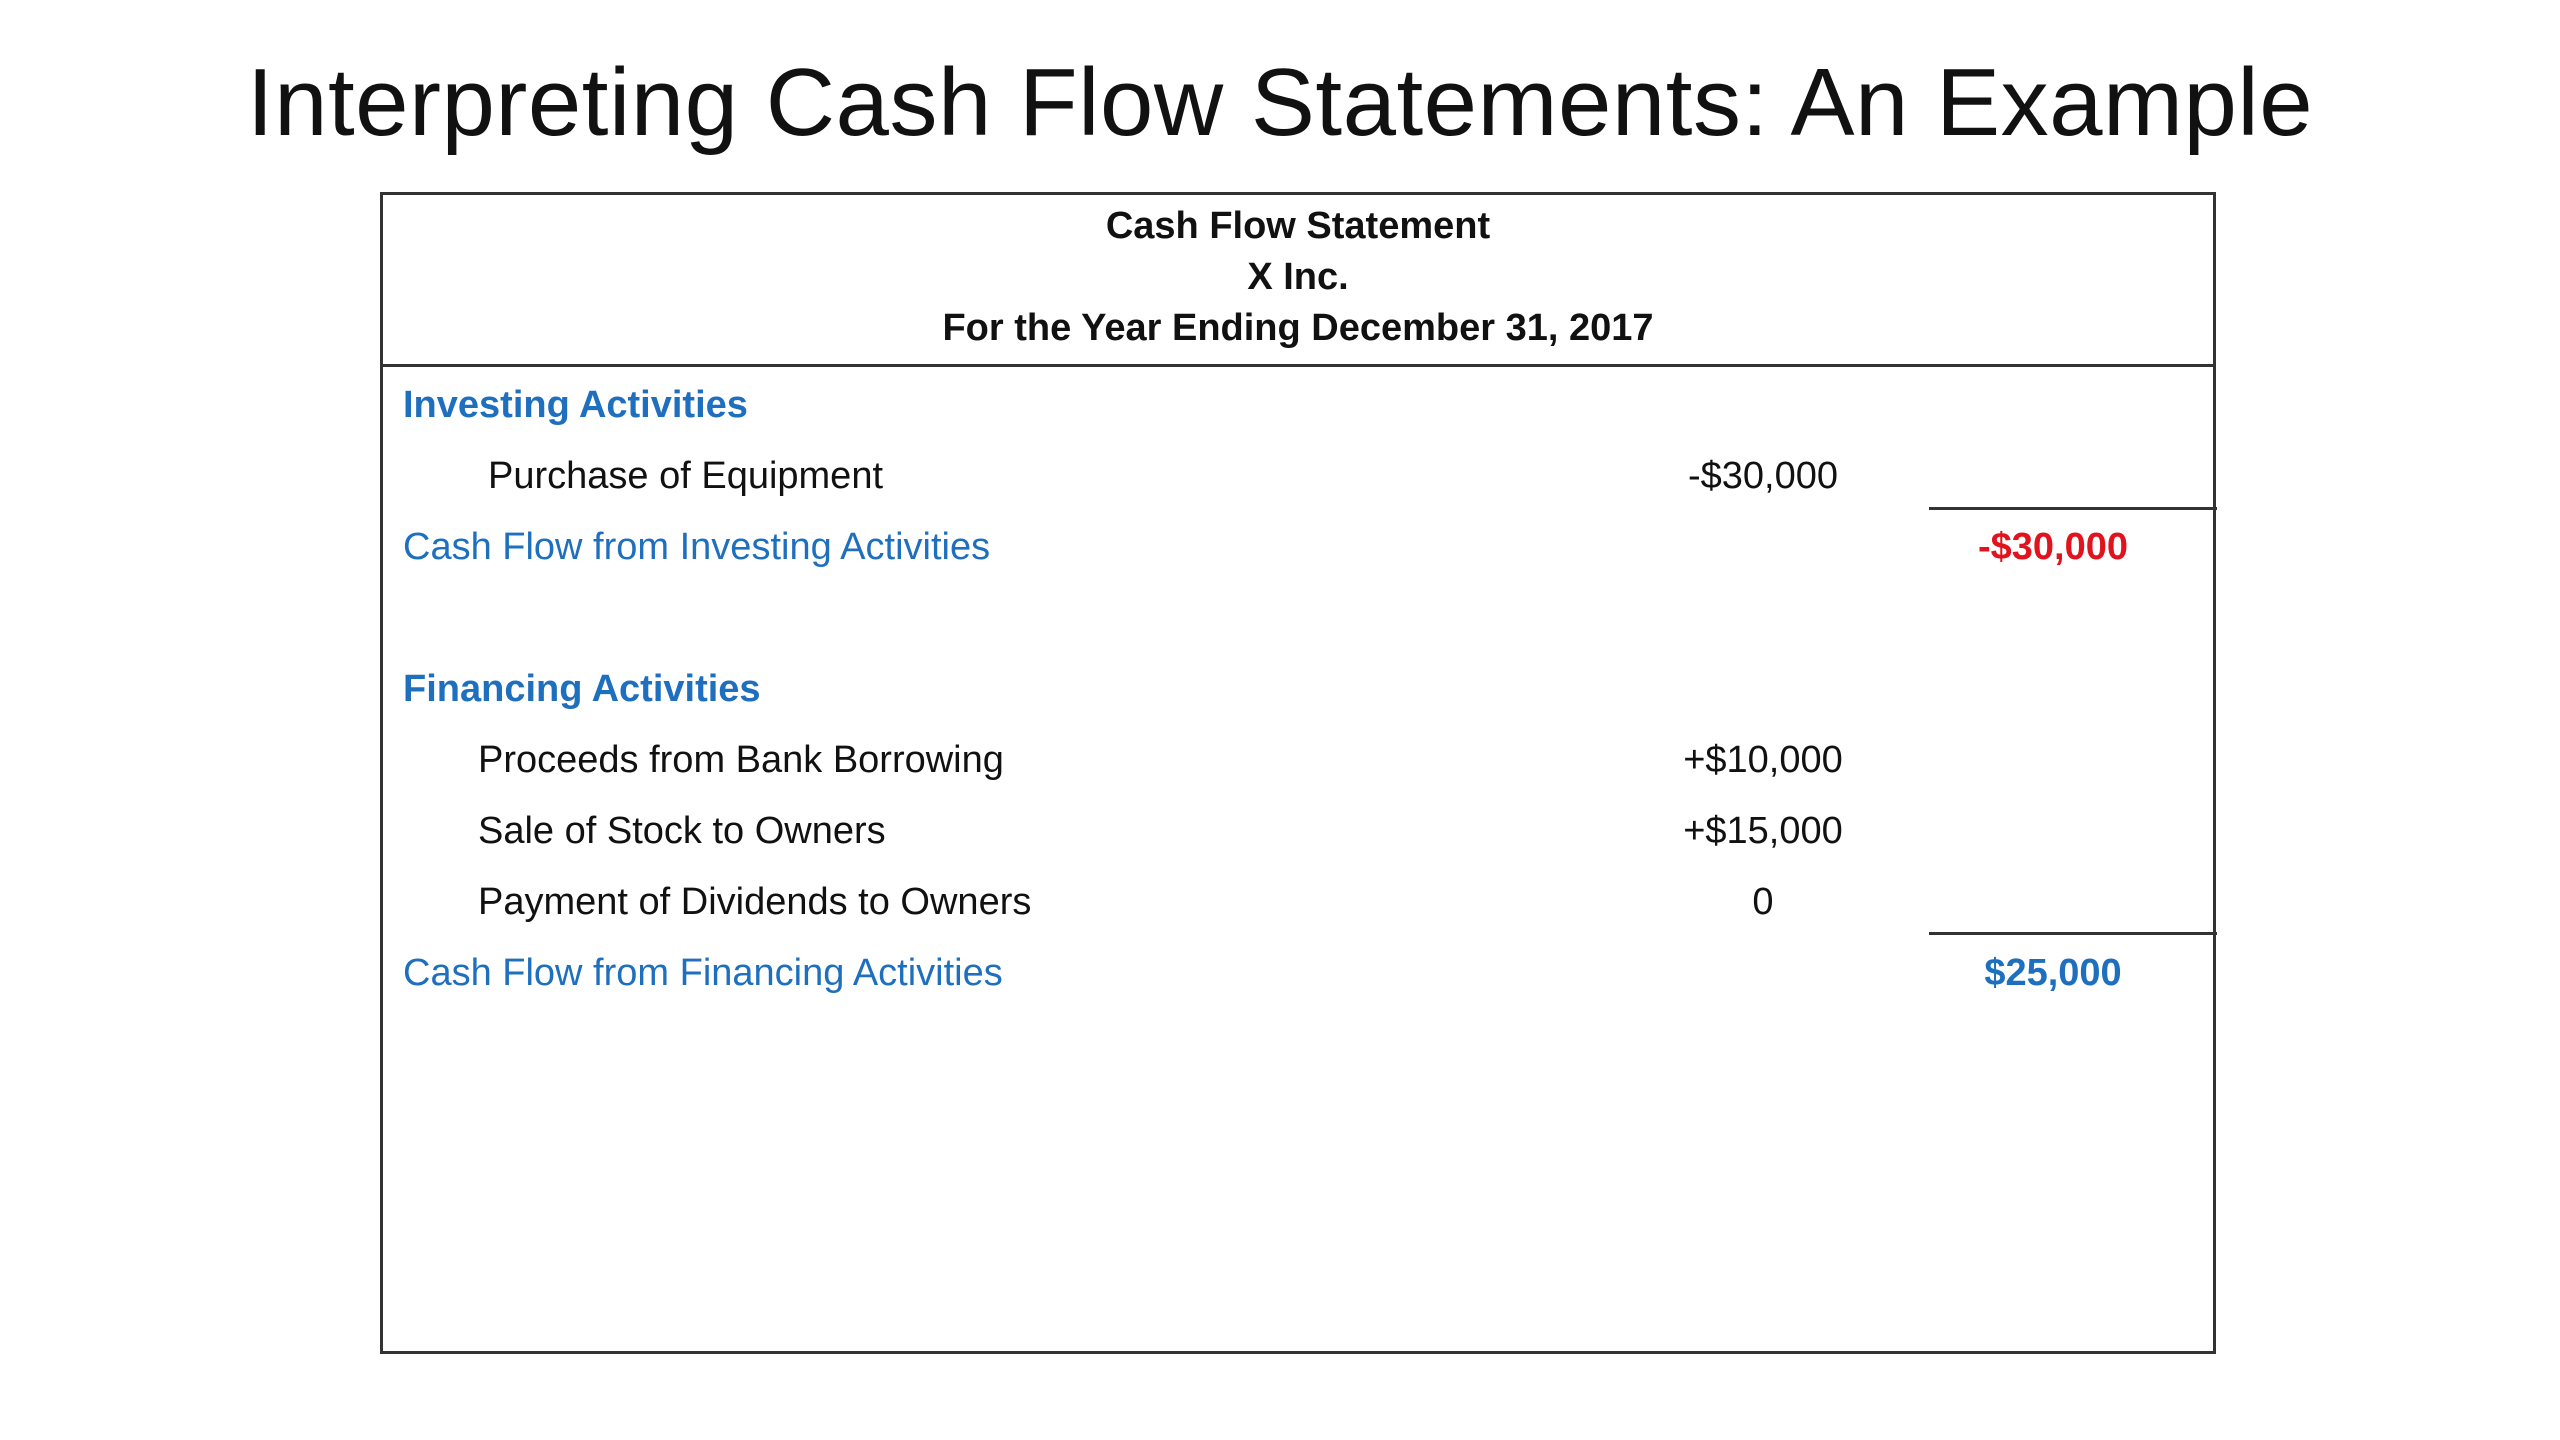  I want to click on line-item-label: Payment of Dividends to Owners, so click(755, 902).